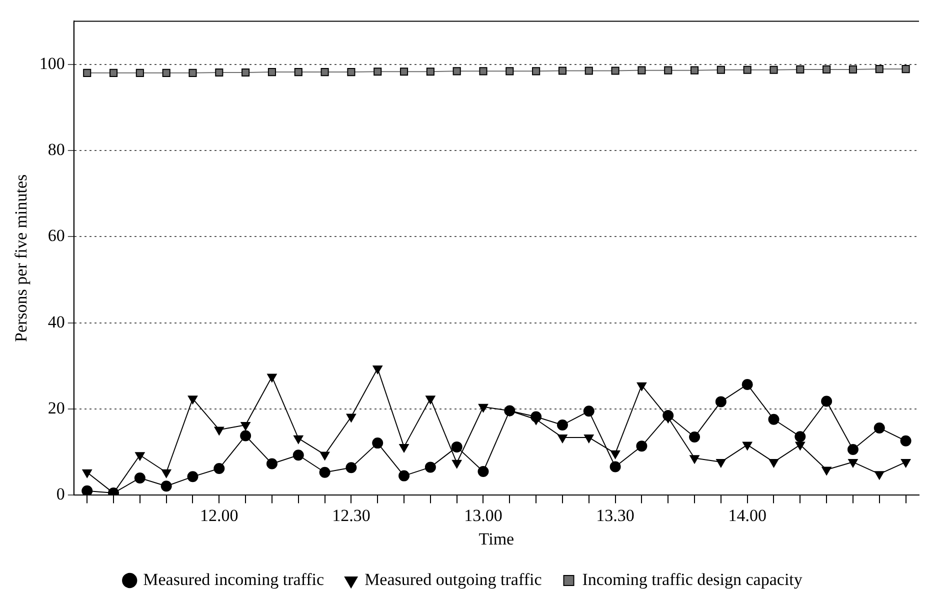 The image size is (933, 607). What do you see at coordinates (496, 538) in the screenshot?
I see `x-axis-title: Time` at bounding box center [496, 538].